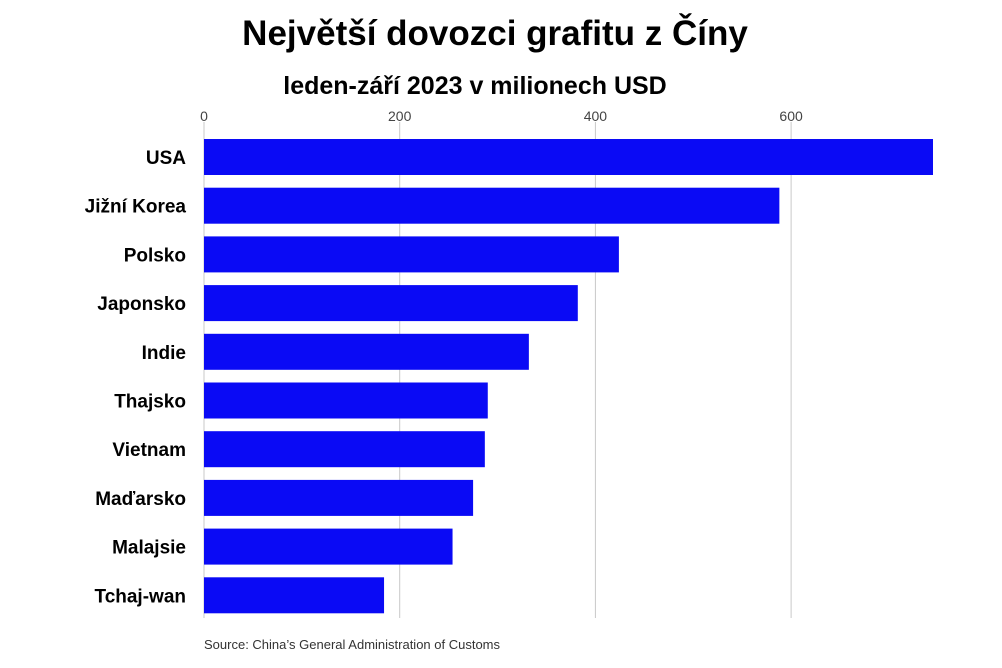  Describe the element at coordinates (475, 86) in the screenshot. I see `chart-subtitle: leden-září 2023 v milionech USD` at that location.